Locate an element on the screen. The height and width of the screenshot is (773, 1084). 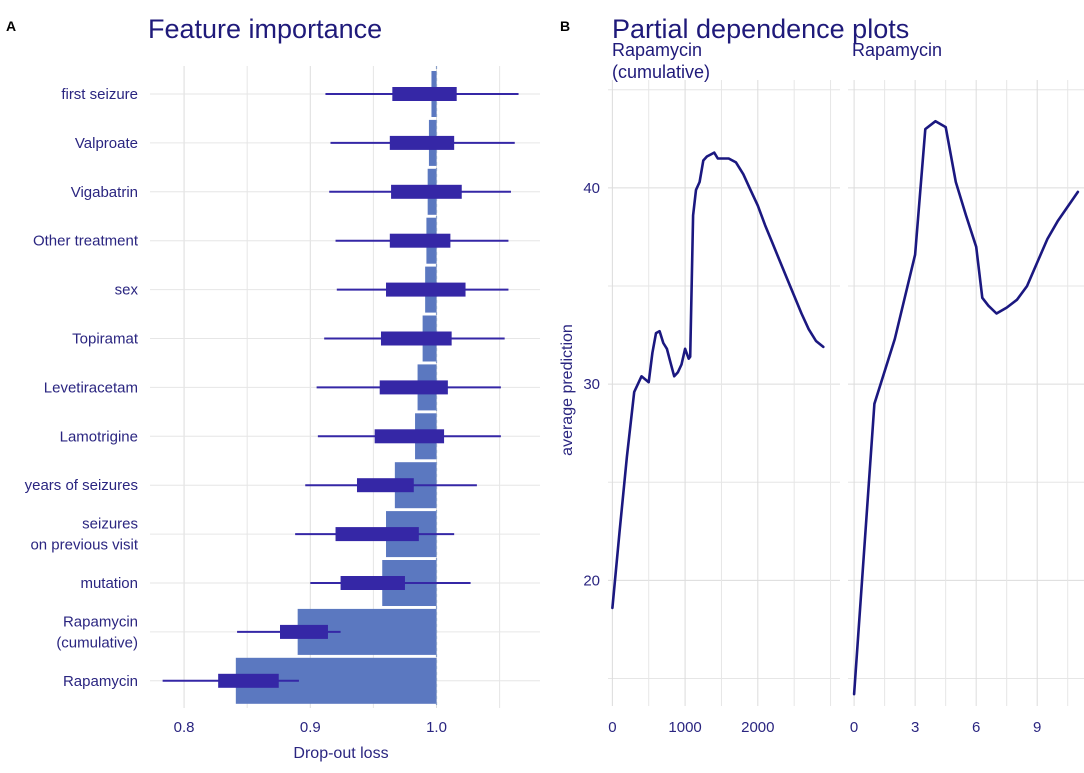
feature-label: Topiramat is located at coordinates (105, 339).